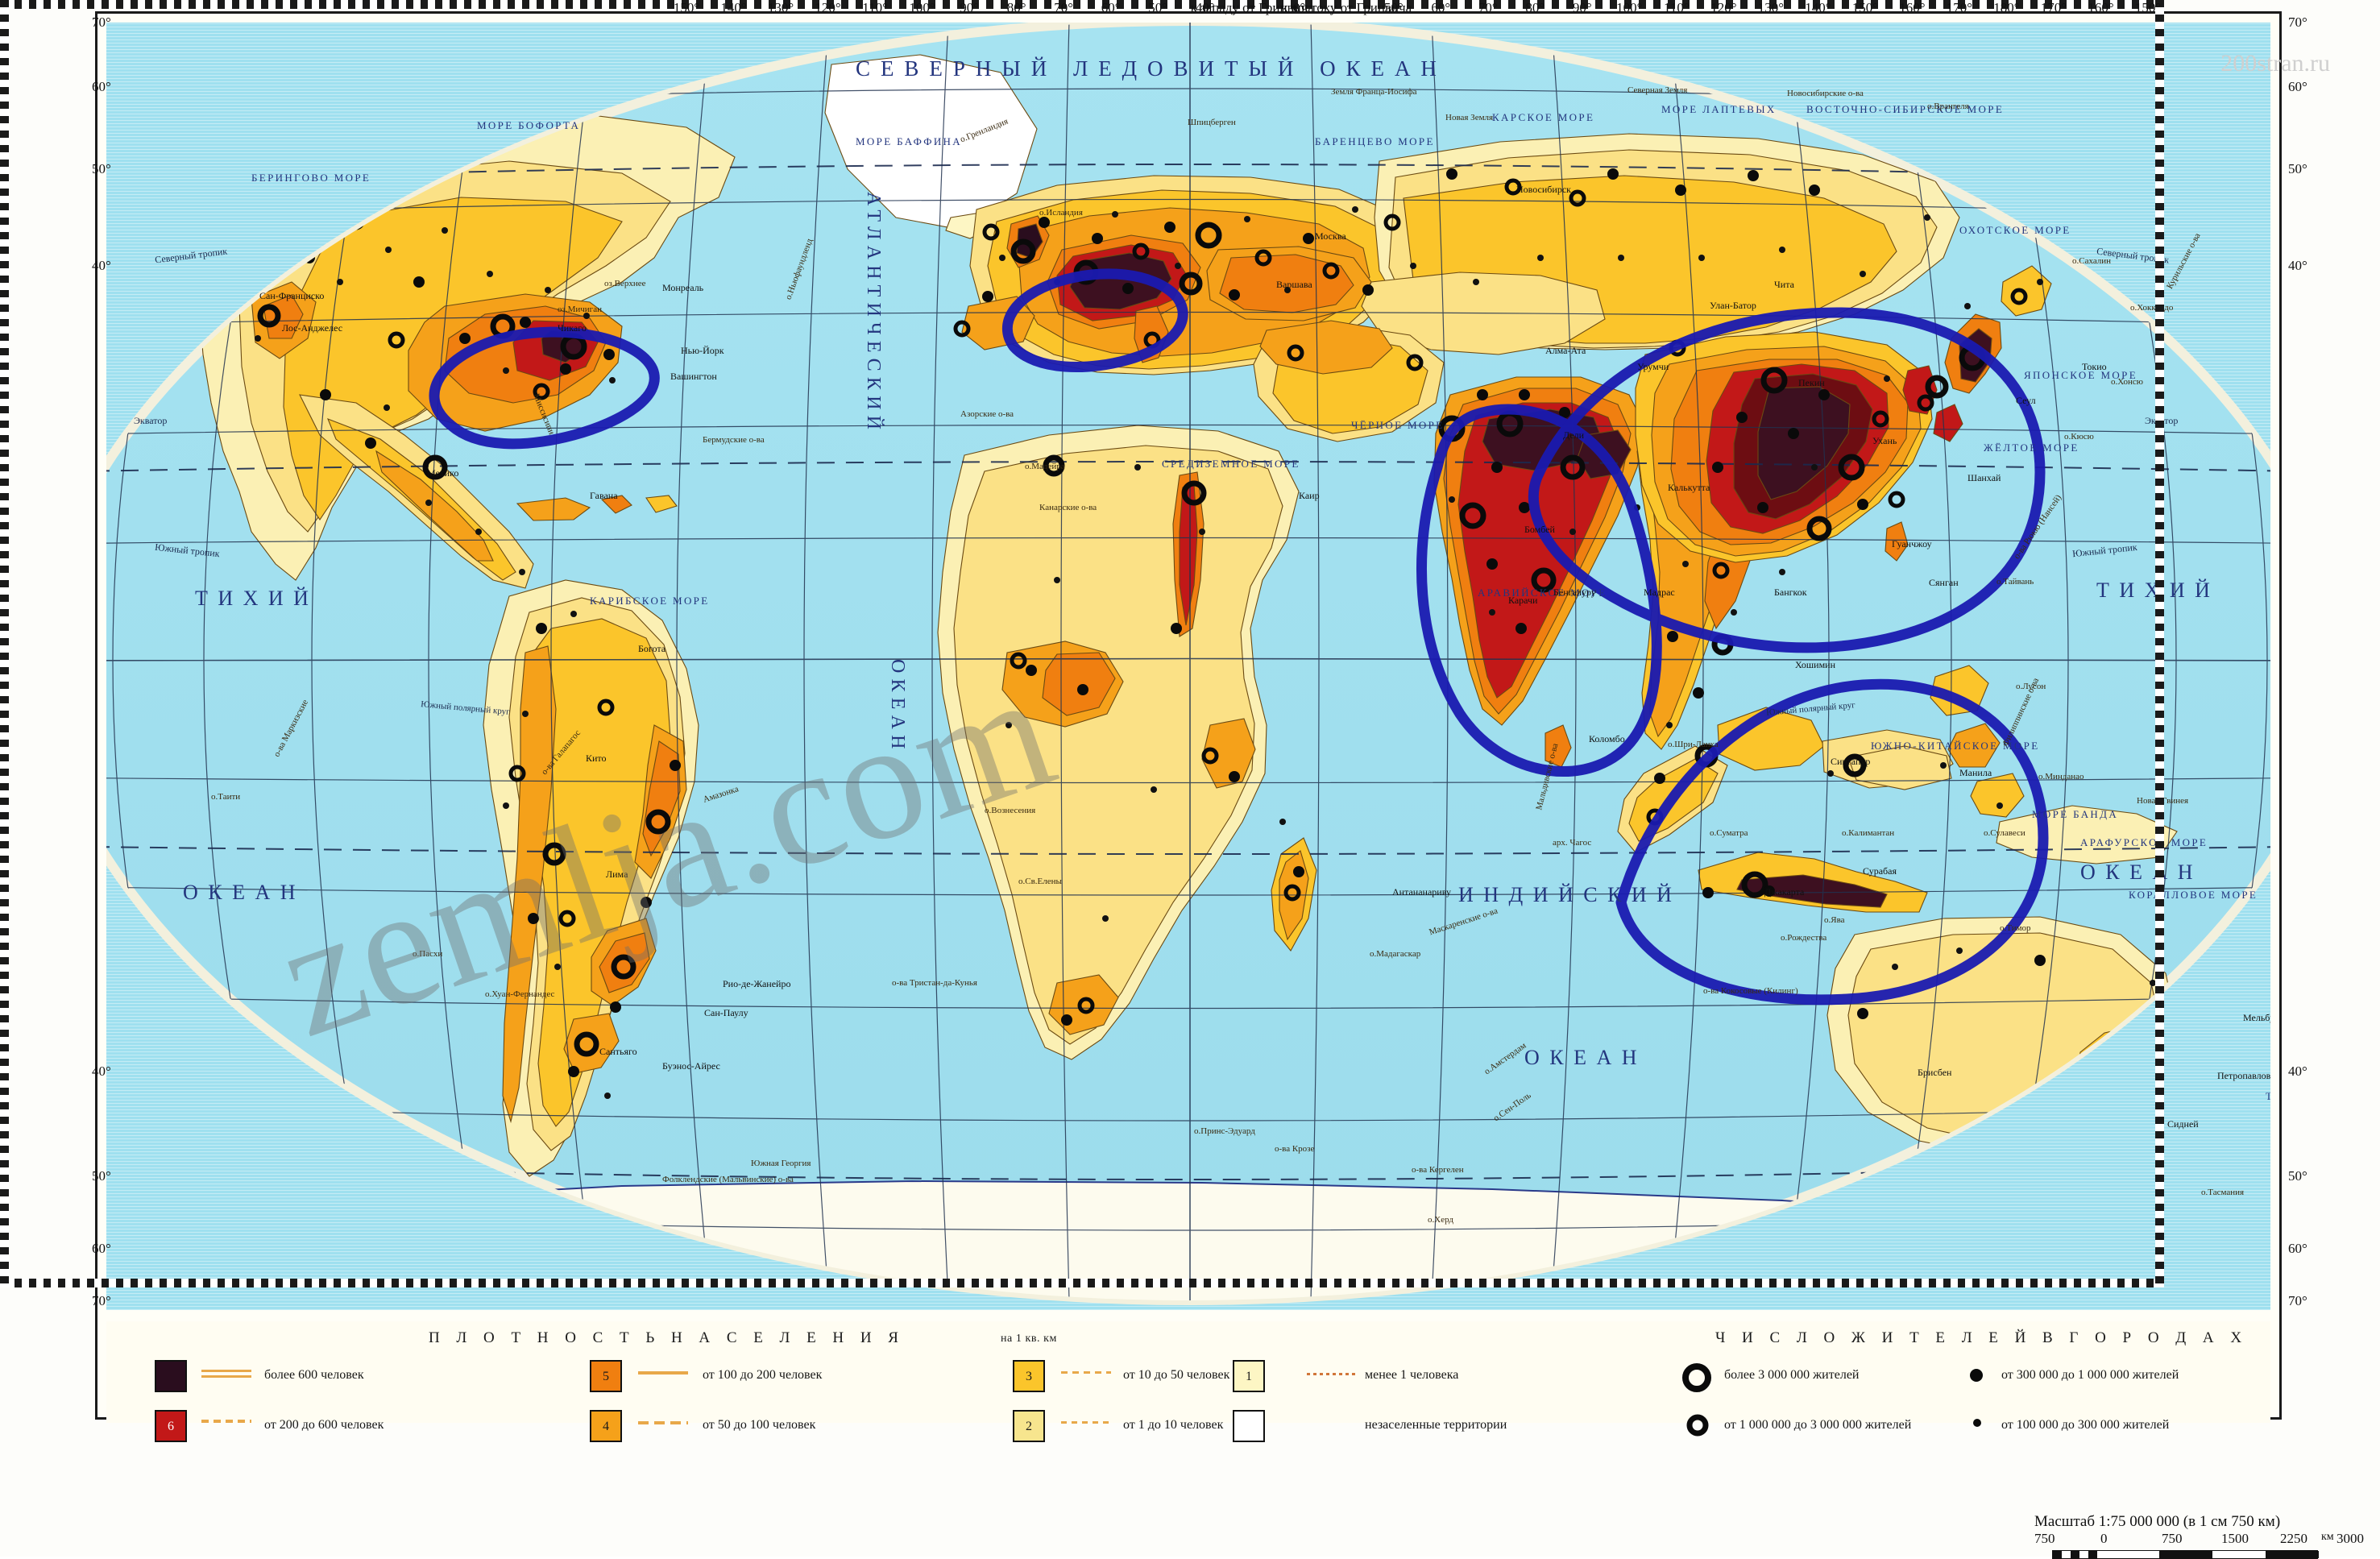  I want to click on scale-tick: 750, so click(2044, 1539).